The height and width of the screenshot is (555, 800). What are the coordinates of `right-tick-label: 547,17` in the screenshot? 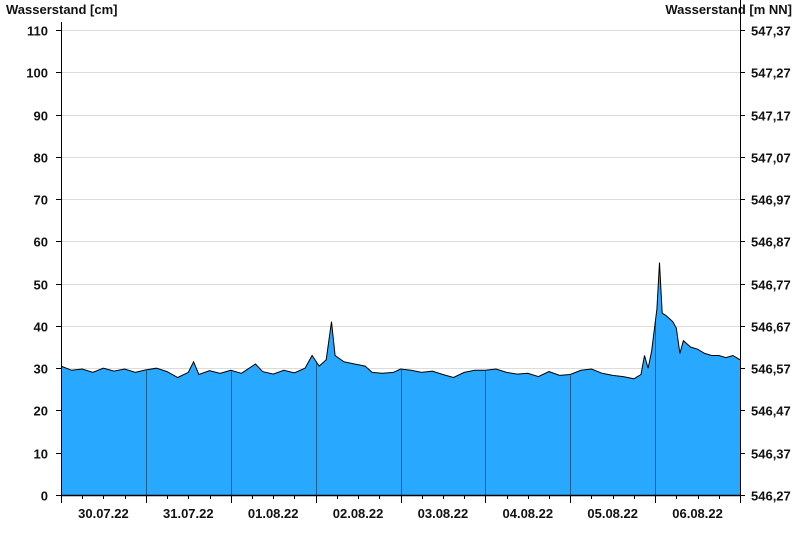 It's located at (771, 116).